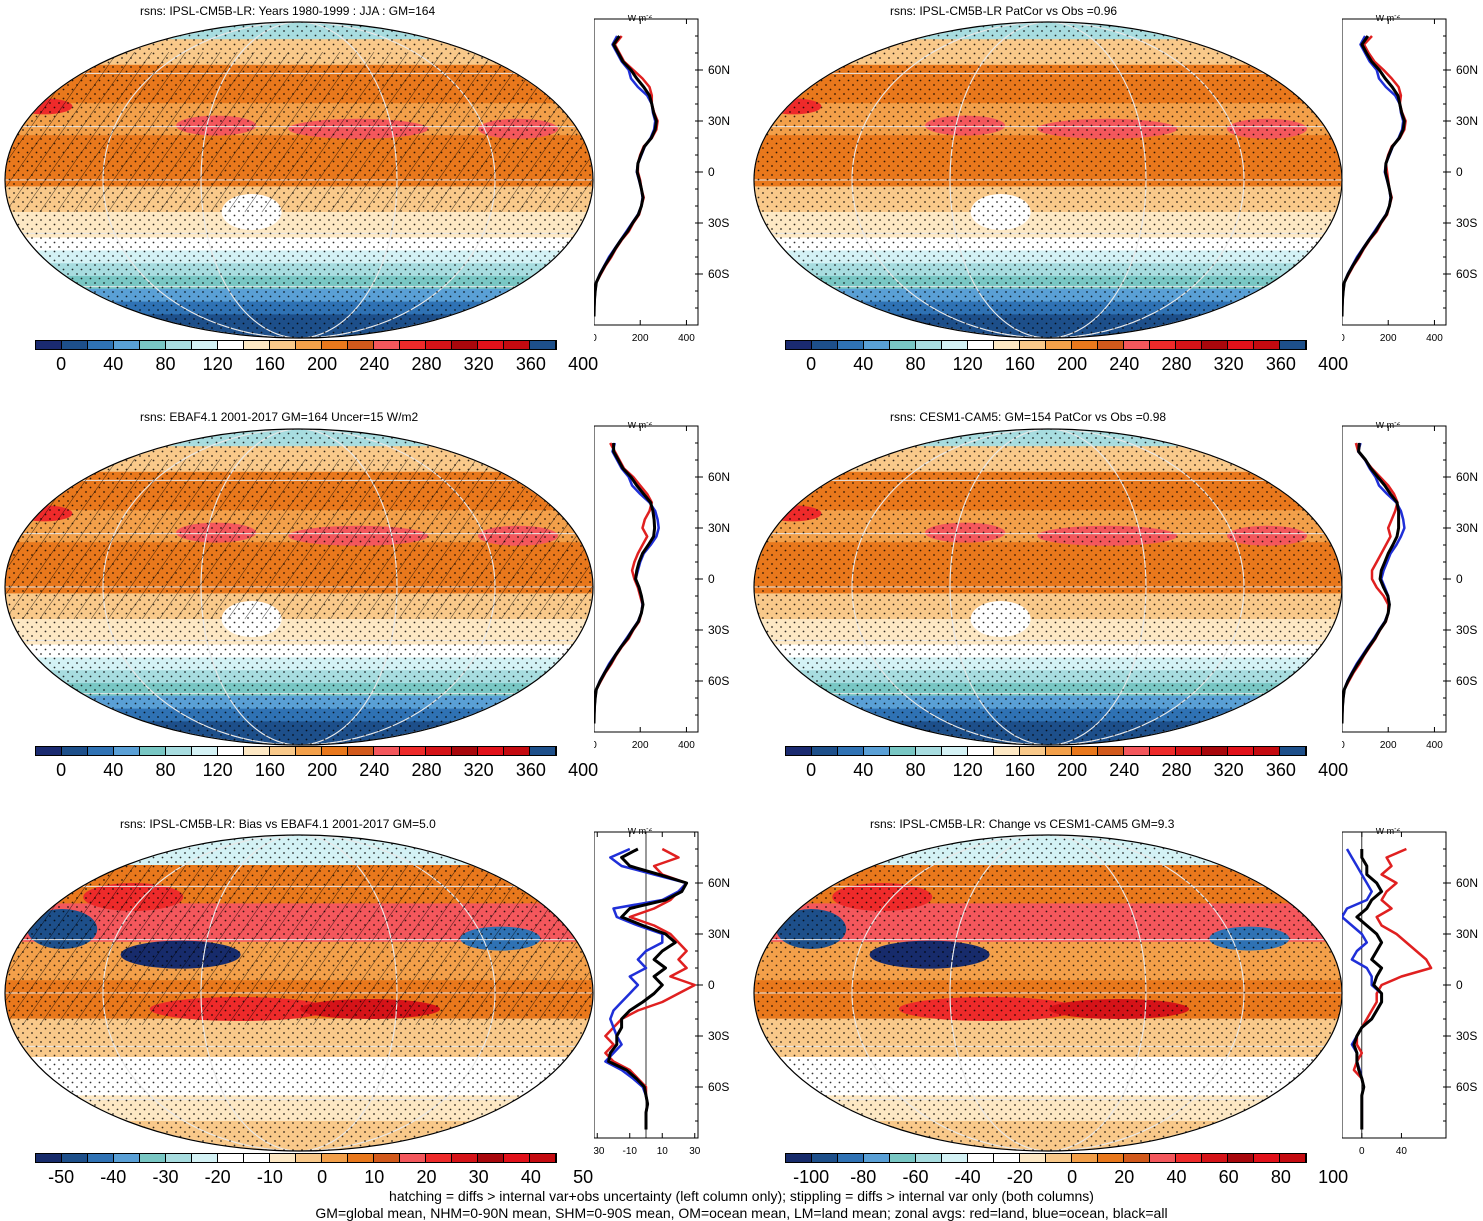  Describe the element at coordinates (640, 745) in the screenshot. I see `x-tick-label: 200` at that location.